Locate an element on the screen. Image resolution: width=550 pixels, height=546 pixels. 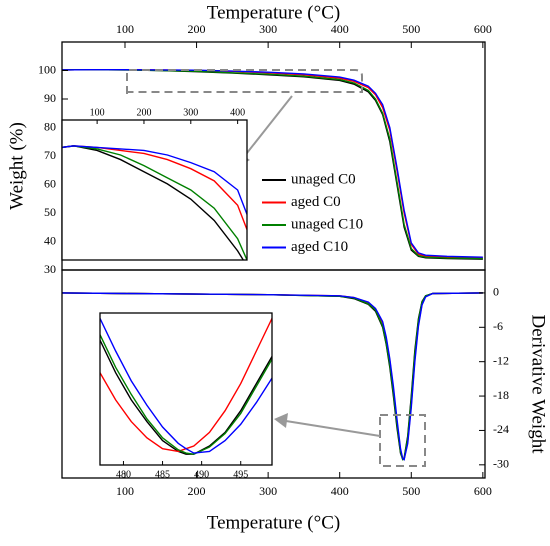
y-tick-label: -12 is located at coordinates (501, 360).